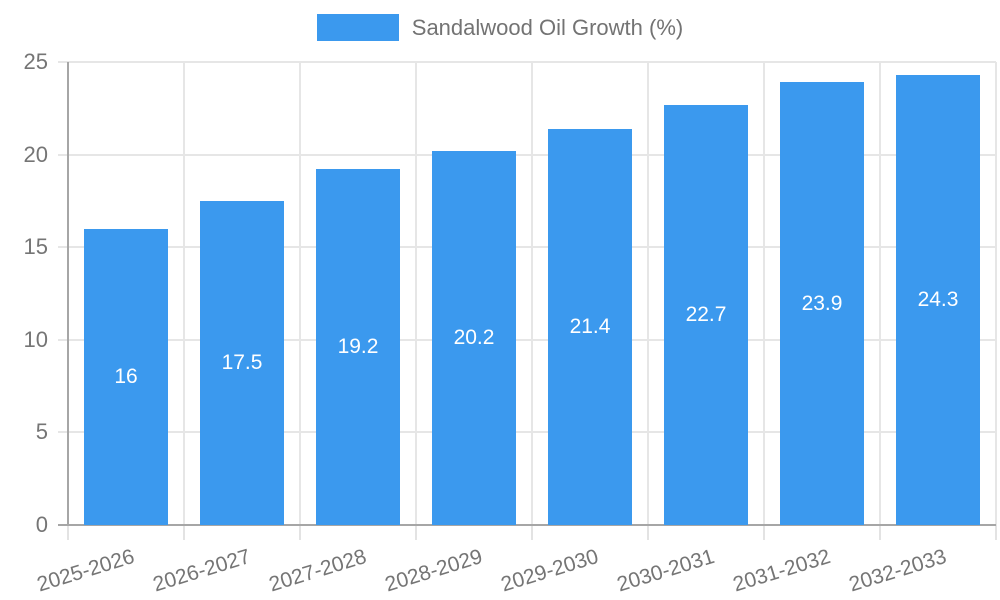 The height and width of the screenshot is (600, 1000). Describe the element at coordinates (781, 571) in the screenshot. I see `x-axis-tick-label: 2031-2032` at that location.